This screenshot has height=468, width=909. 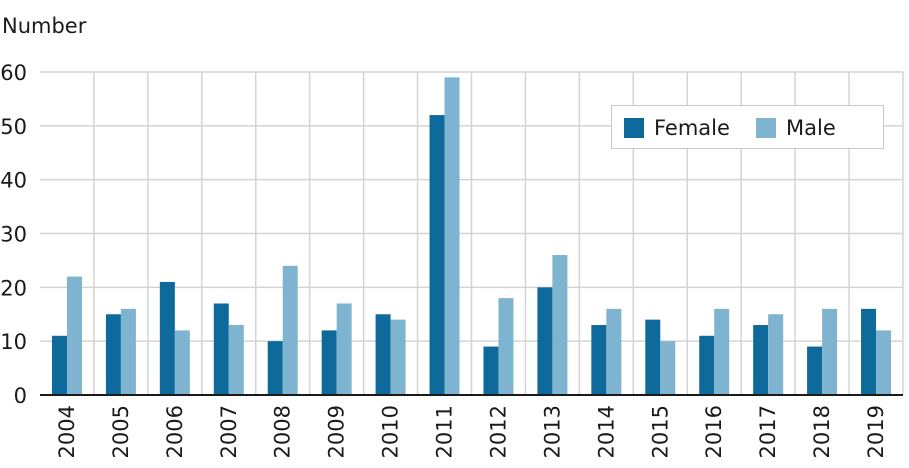 What do you see at coordinates (552, 431) in the screenshot?
I see `x-tick-label: 2013` at bounding box center [552, 431].